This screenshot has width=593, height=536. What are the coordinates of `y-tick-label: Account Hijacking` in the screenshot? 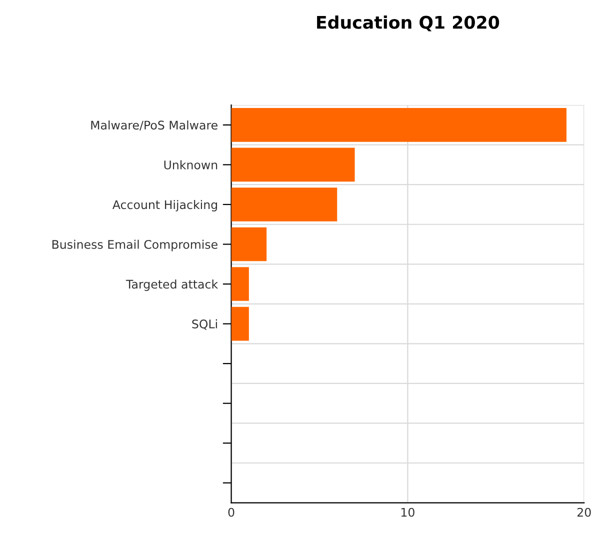 It's located at (165, 206).